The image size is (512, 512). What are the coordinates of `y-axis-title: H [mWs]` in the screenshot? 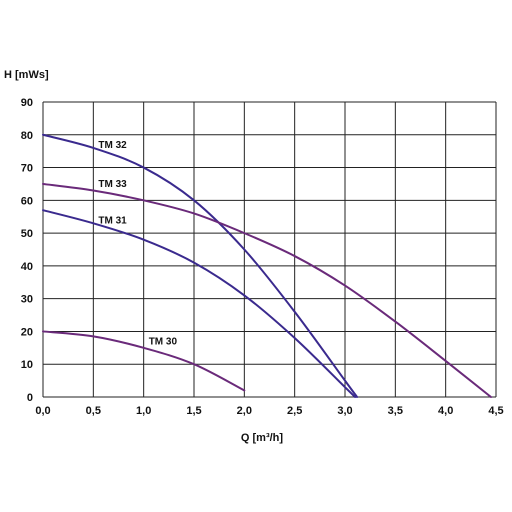 It's located at (26, 75).